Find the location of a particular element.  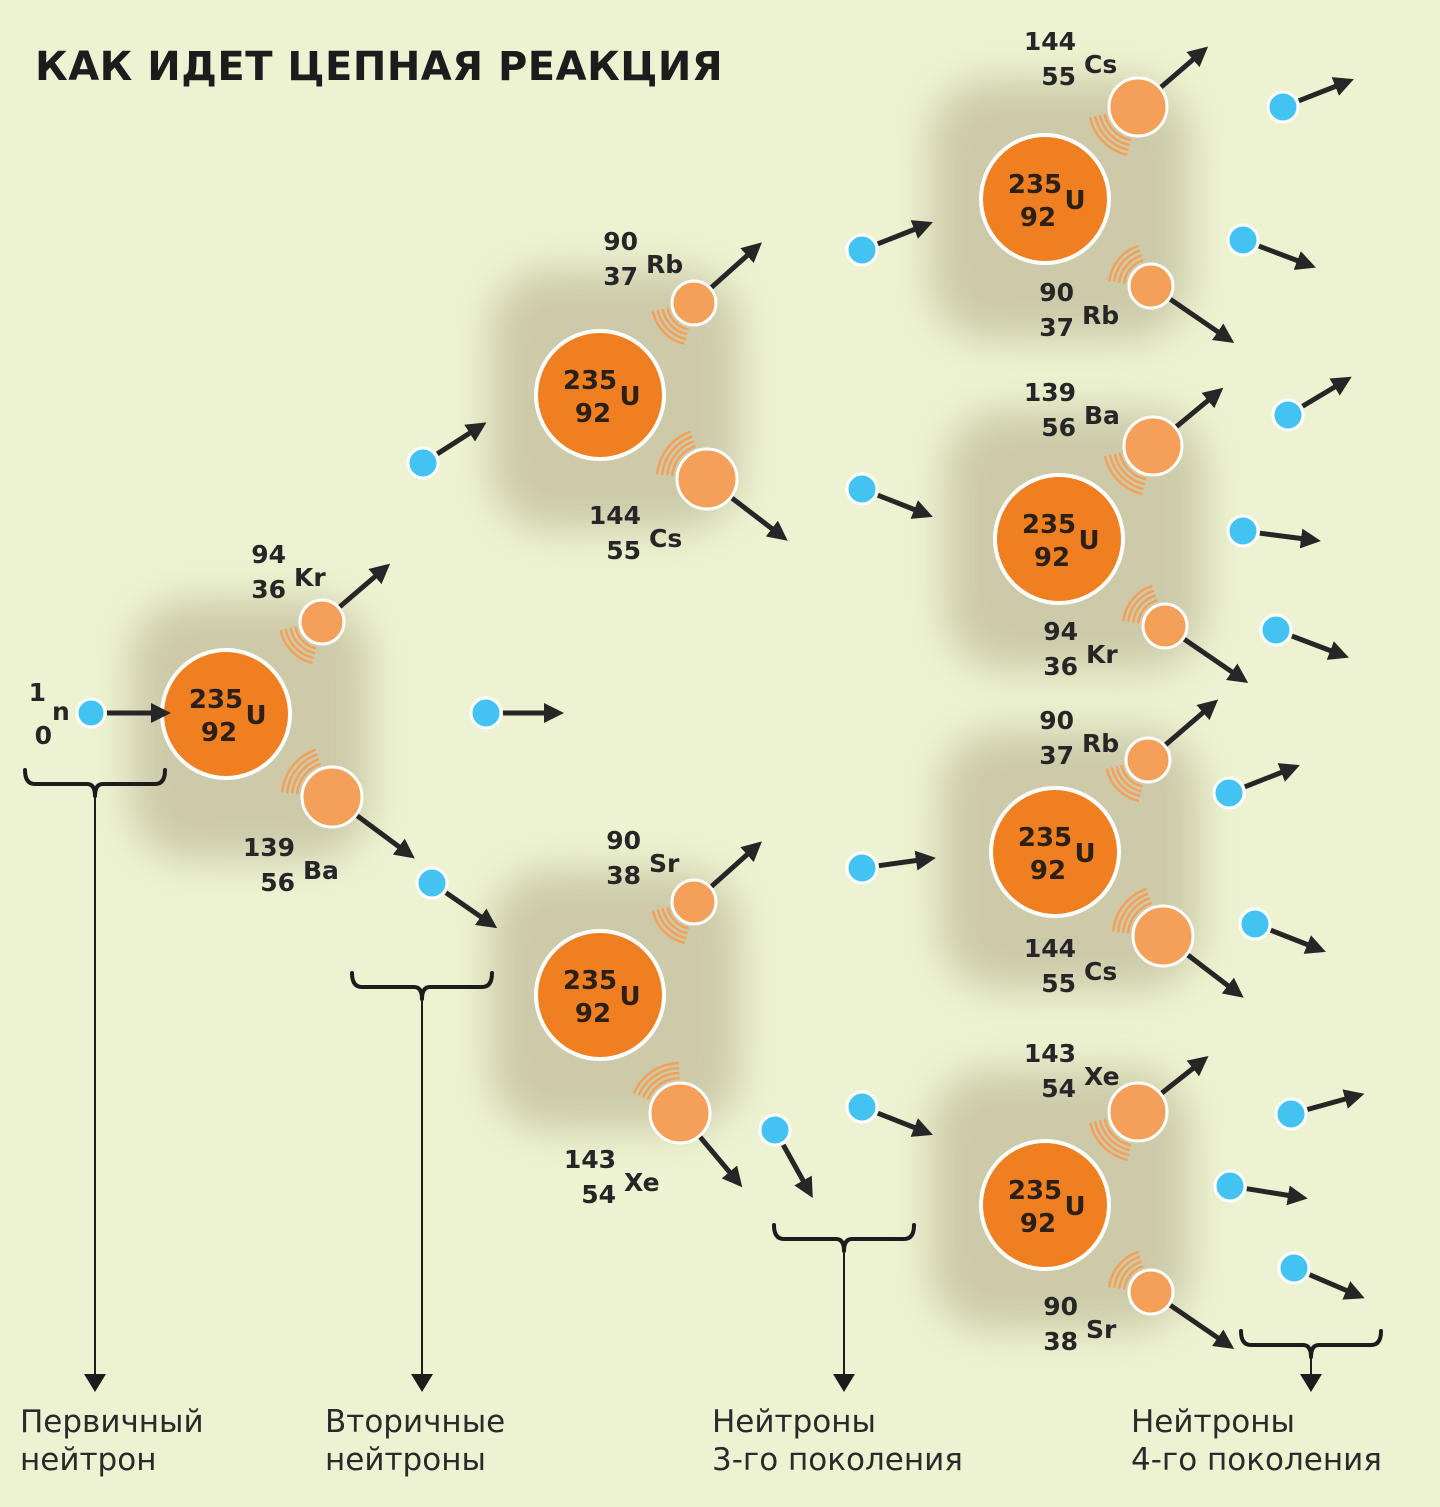

caption-line2: 3-го поколения is located at coordinates (837, 1460).